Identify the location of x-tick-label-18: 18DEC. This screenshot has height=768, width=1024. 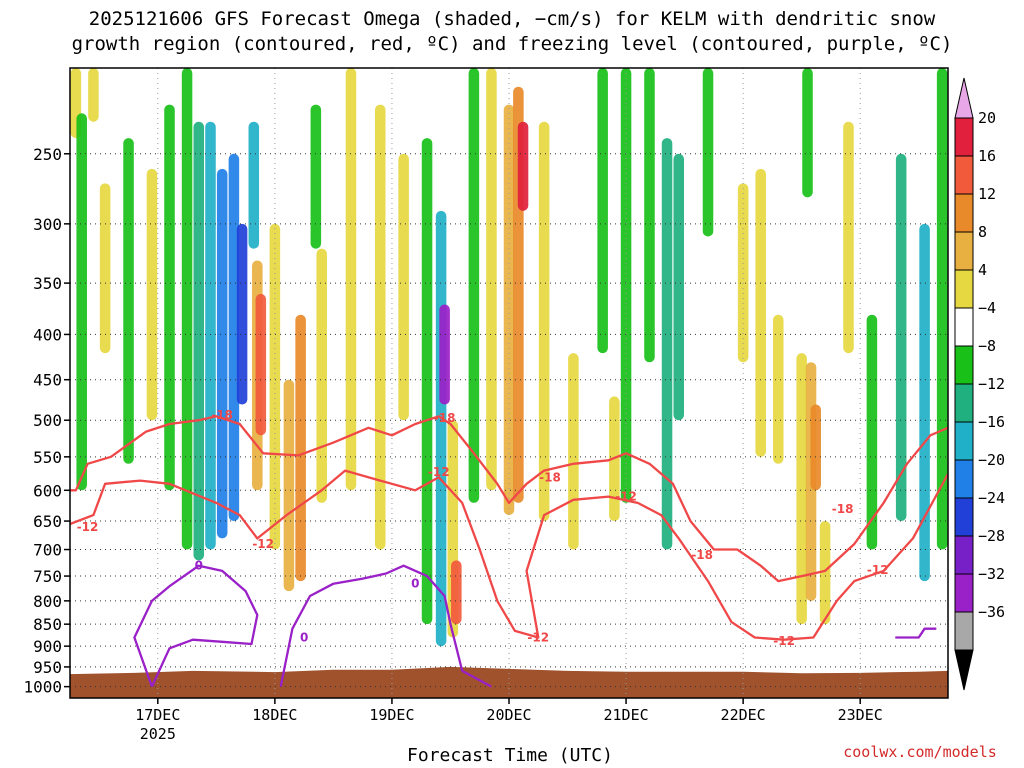
(274, 715).